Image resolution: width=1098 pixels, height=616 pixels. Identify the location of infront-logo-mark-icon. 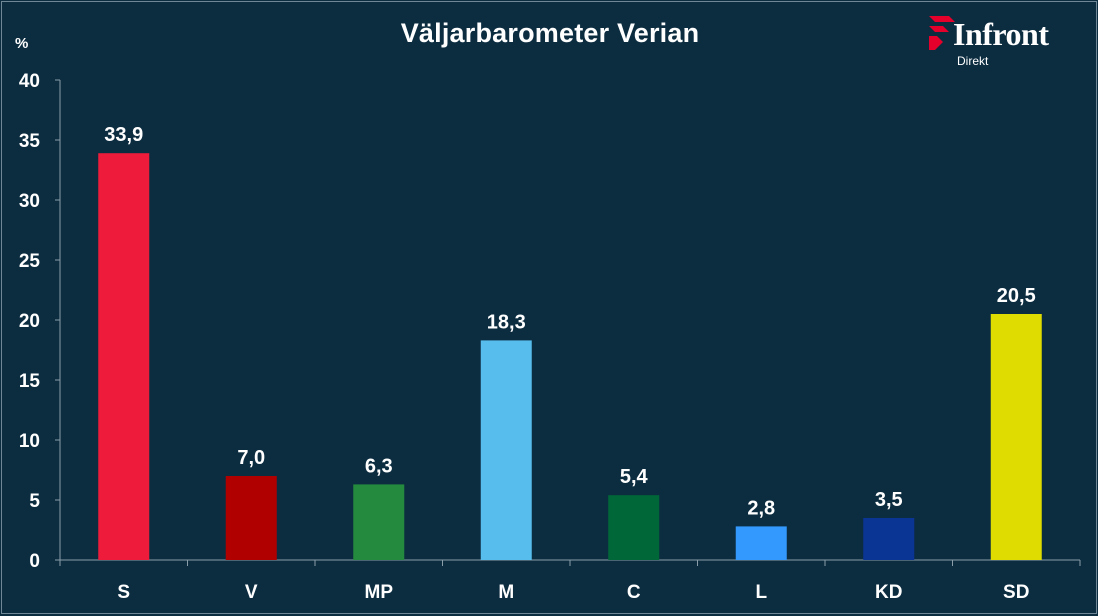
(942, 33).